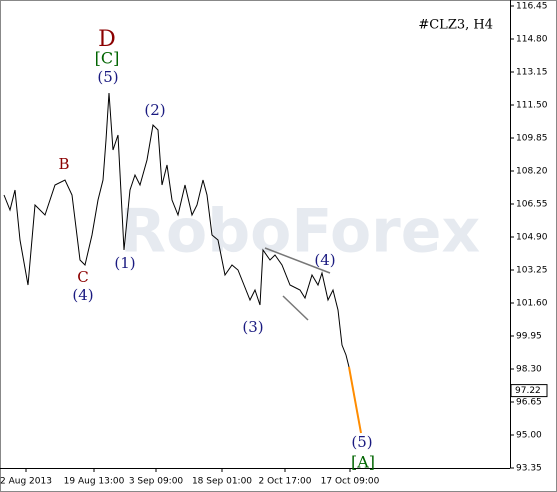 Image resolution: width=557 pixels, height=492 pixels. I want to click on y-tick-label: 108.20, so click(532, 172).